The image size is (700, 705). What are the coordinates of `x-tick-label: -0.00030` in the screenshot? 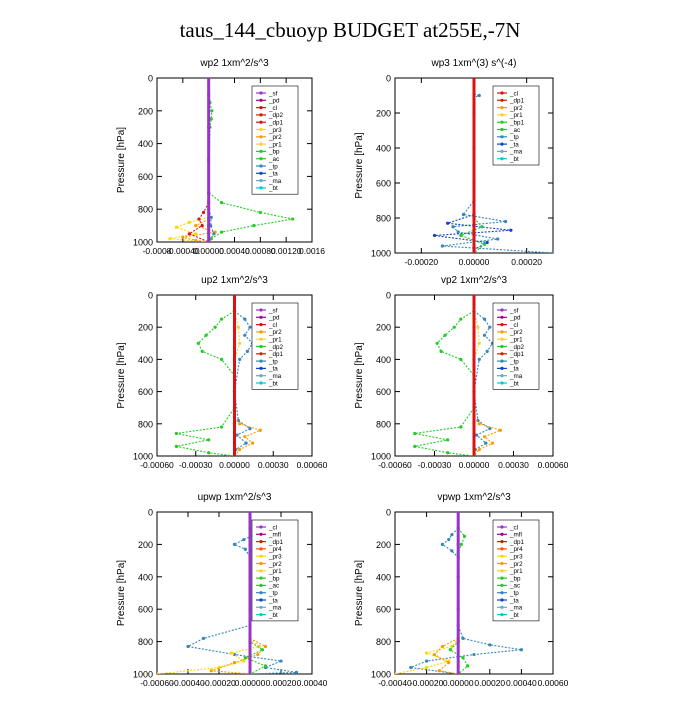 It's located at (196, 465).